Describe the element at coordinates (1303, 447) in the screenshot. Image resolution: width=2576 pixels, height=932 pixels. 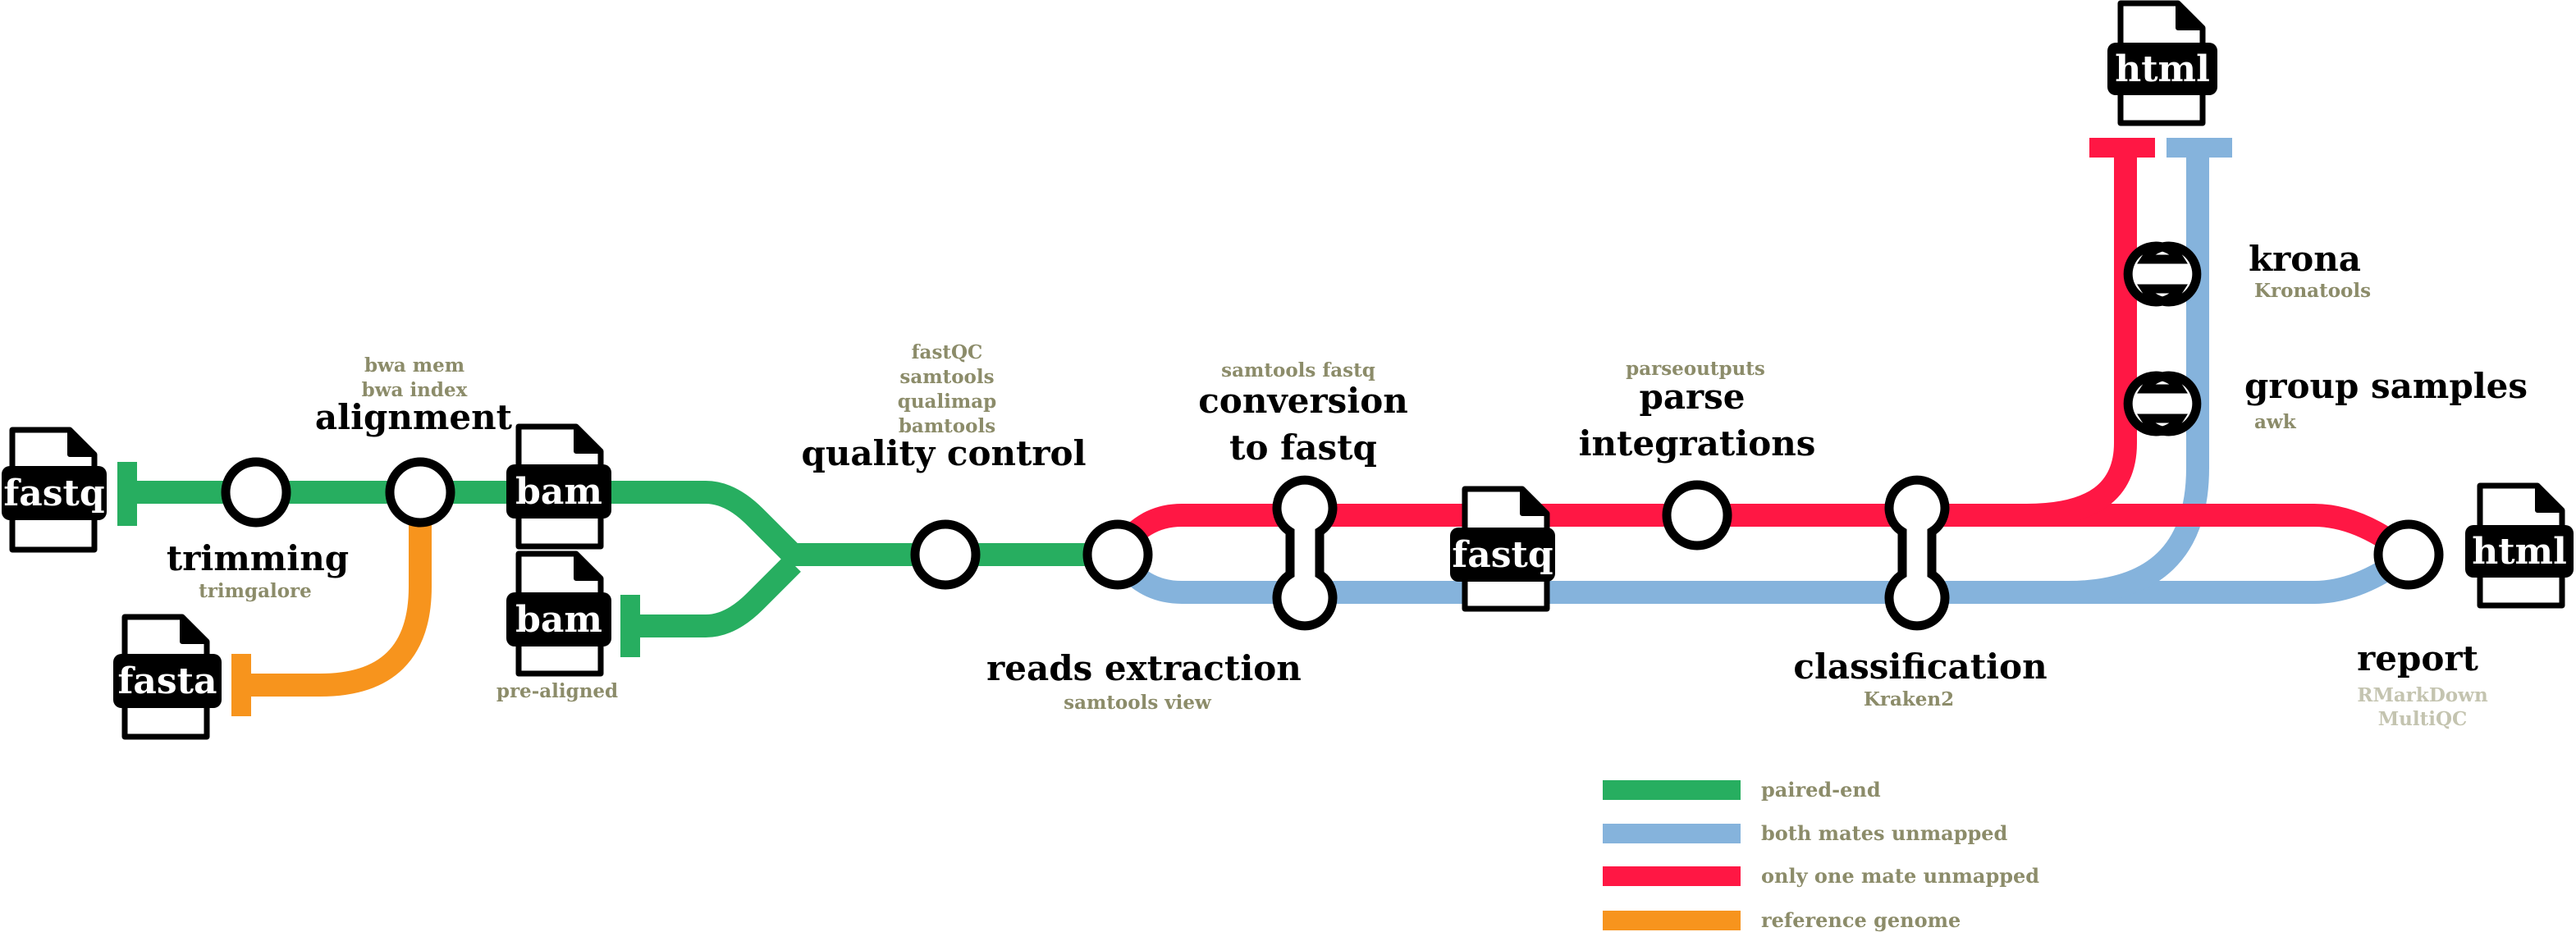
I see `conversion-label-line2: to fastq` at that location.